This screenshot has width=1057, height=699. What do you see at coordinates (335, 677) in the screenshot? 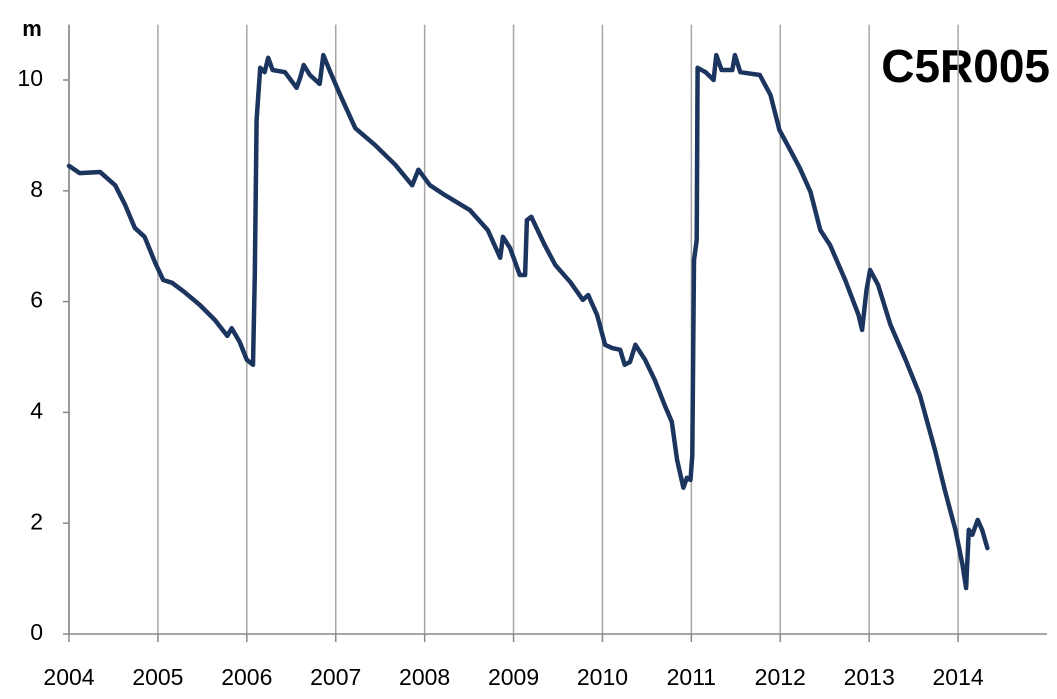
I see `x-tick-label: 2007` at bounding box center [335, 677].